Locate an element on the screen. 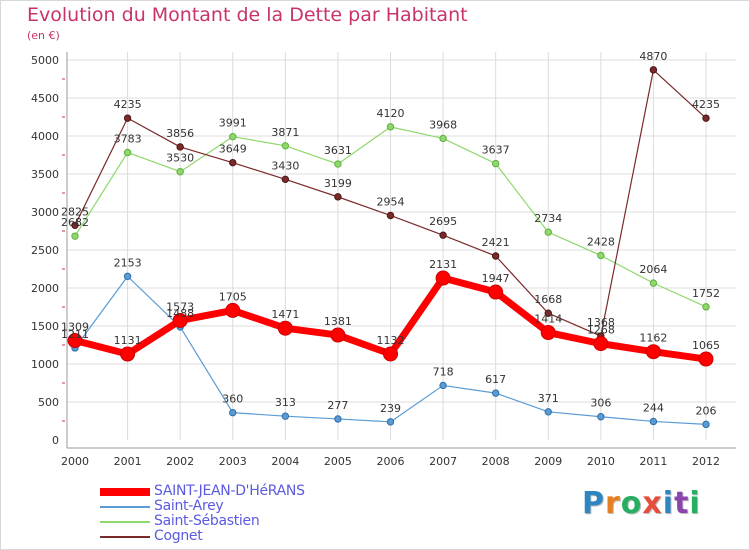 The image size is (750, 550). y-tick-label: 2000 is located at coordinates (45, 288).